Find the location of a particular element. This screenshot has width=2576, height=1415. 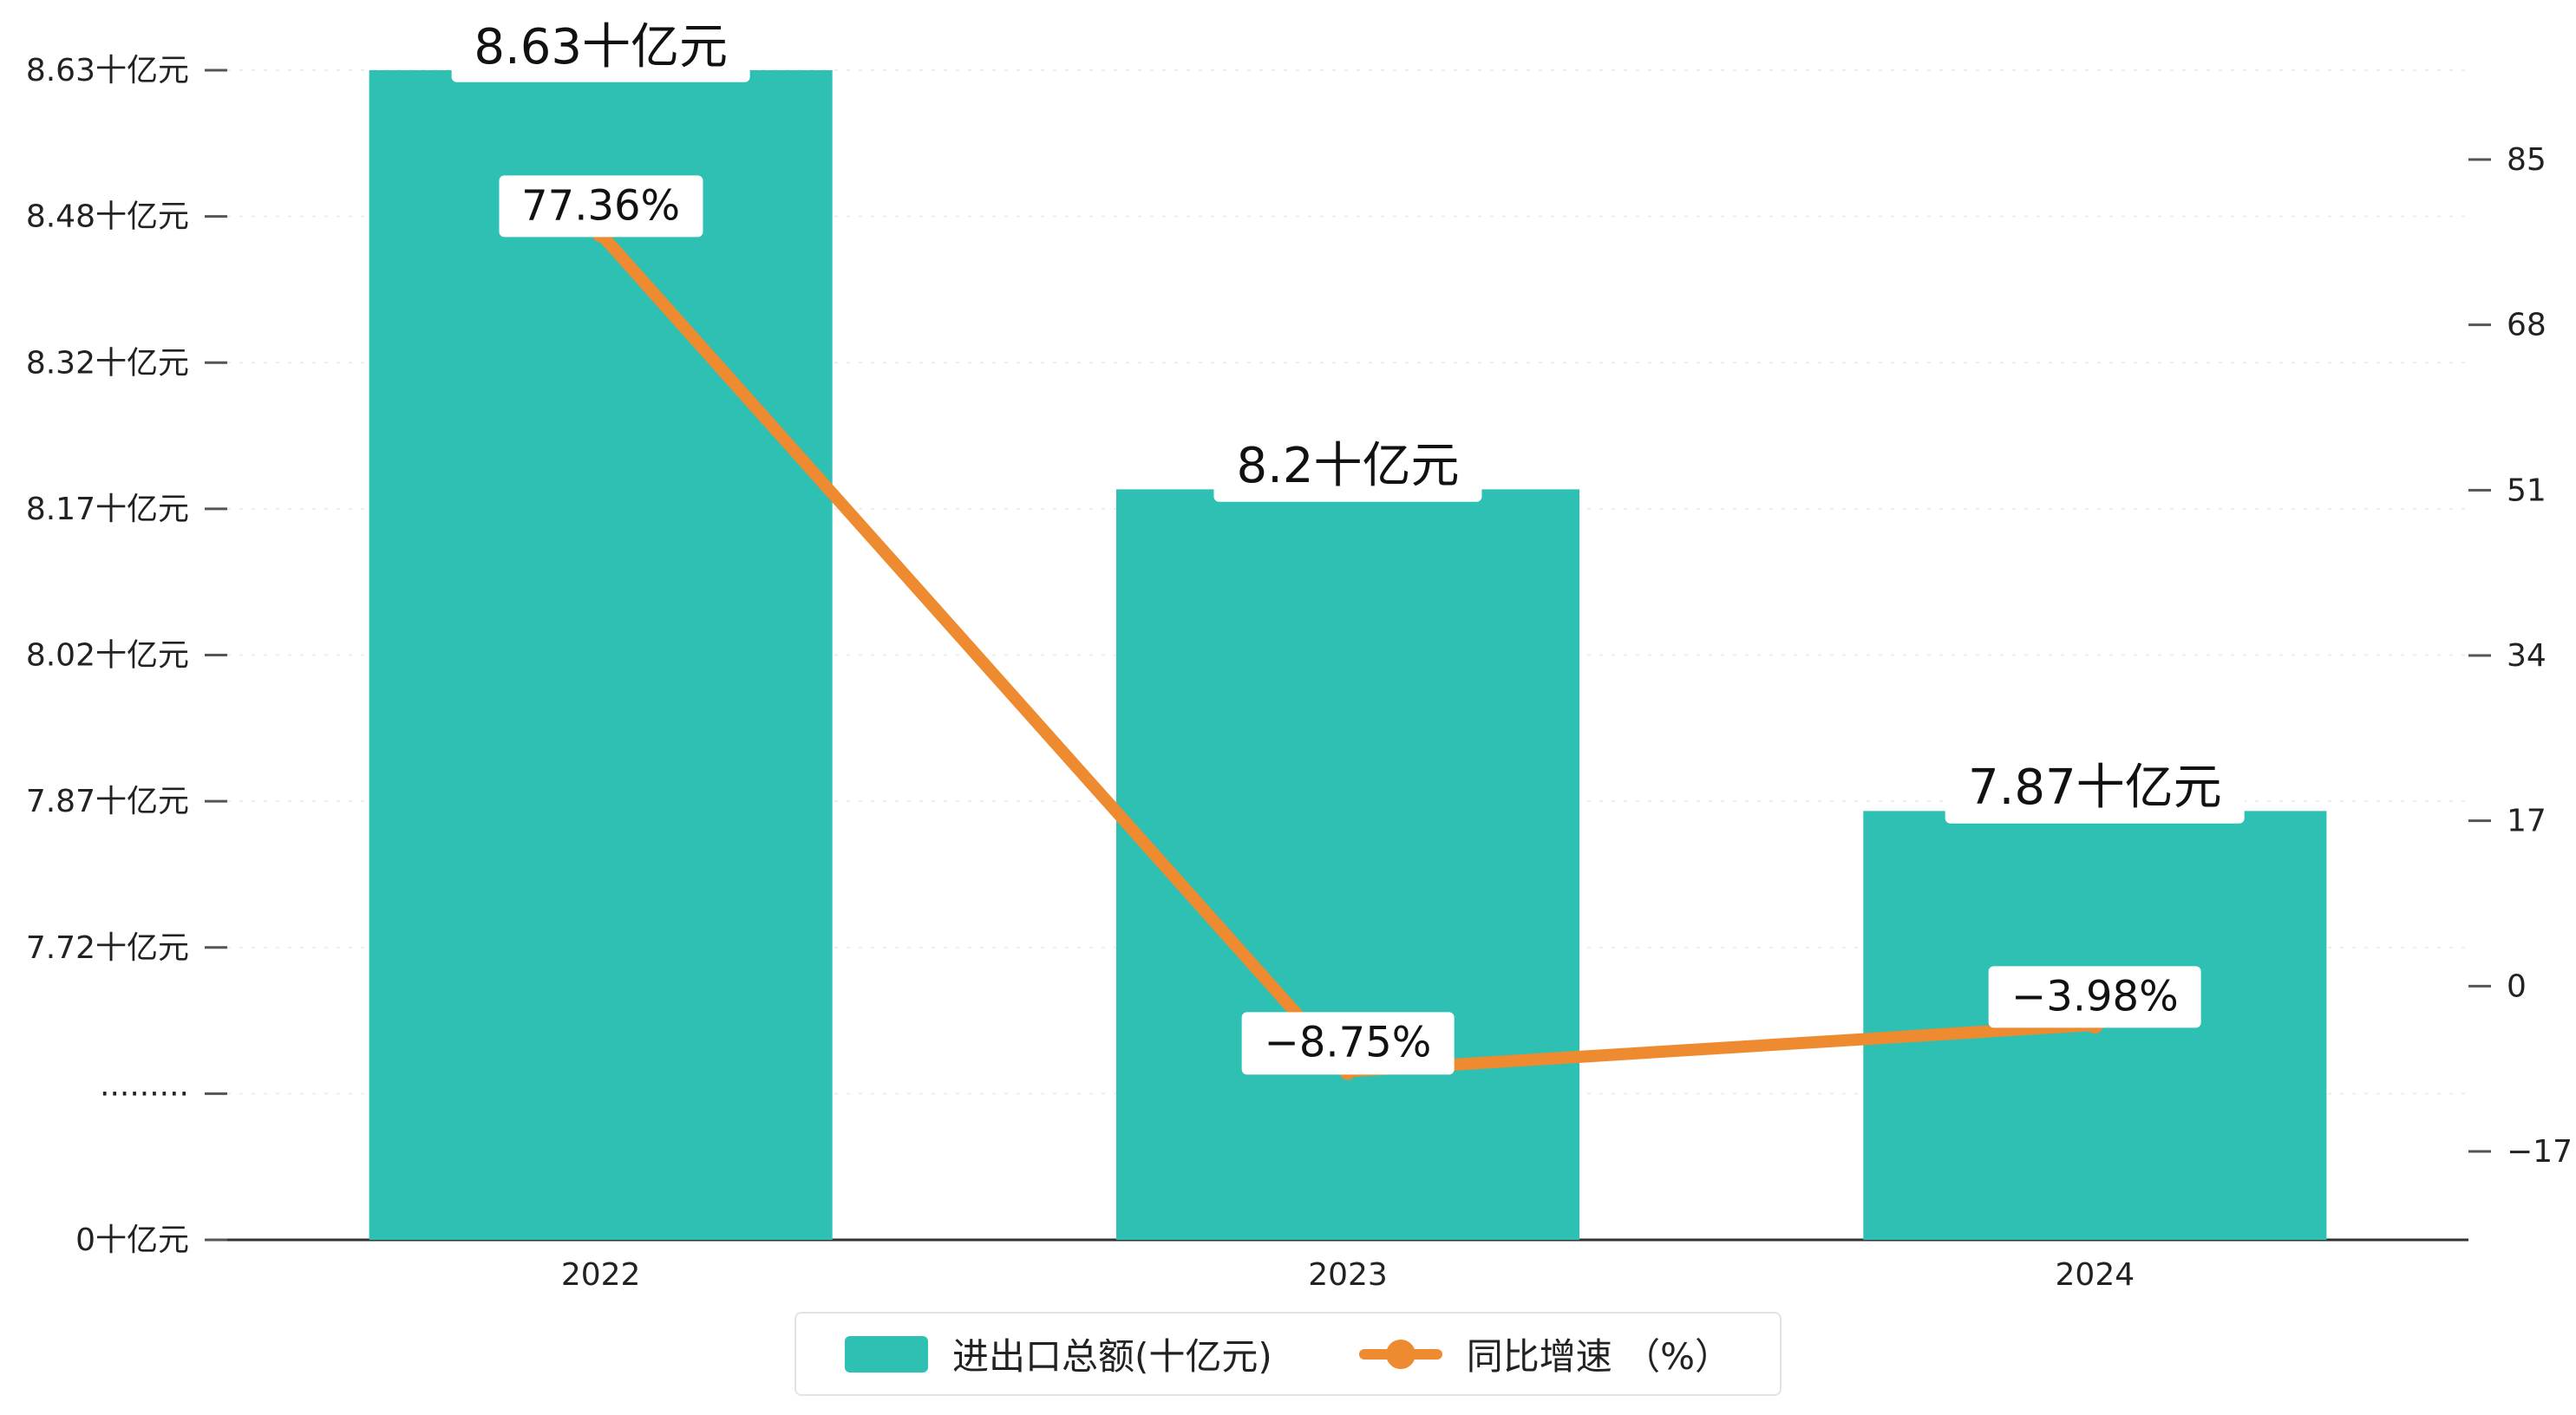

right-axis-label: −17 is located at coordinates (2540, 1152).